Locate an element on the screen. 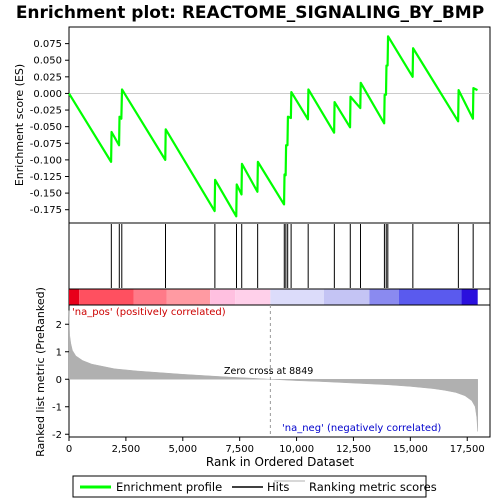 This screenshot has width=500, height=500. legend-hits-label: Hits is located at coordinates (278, 487).